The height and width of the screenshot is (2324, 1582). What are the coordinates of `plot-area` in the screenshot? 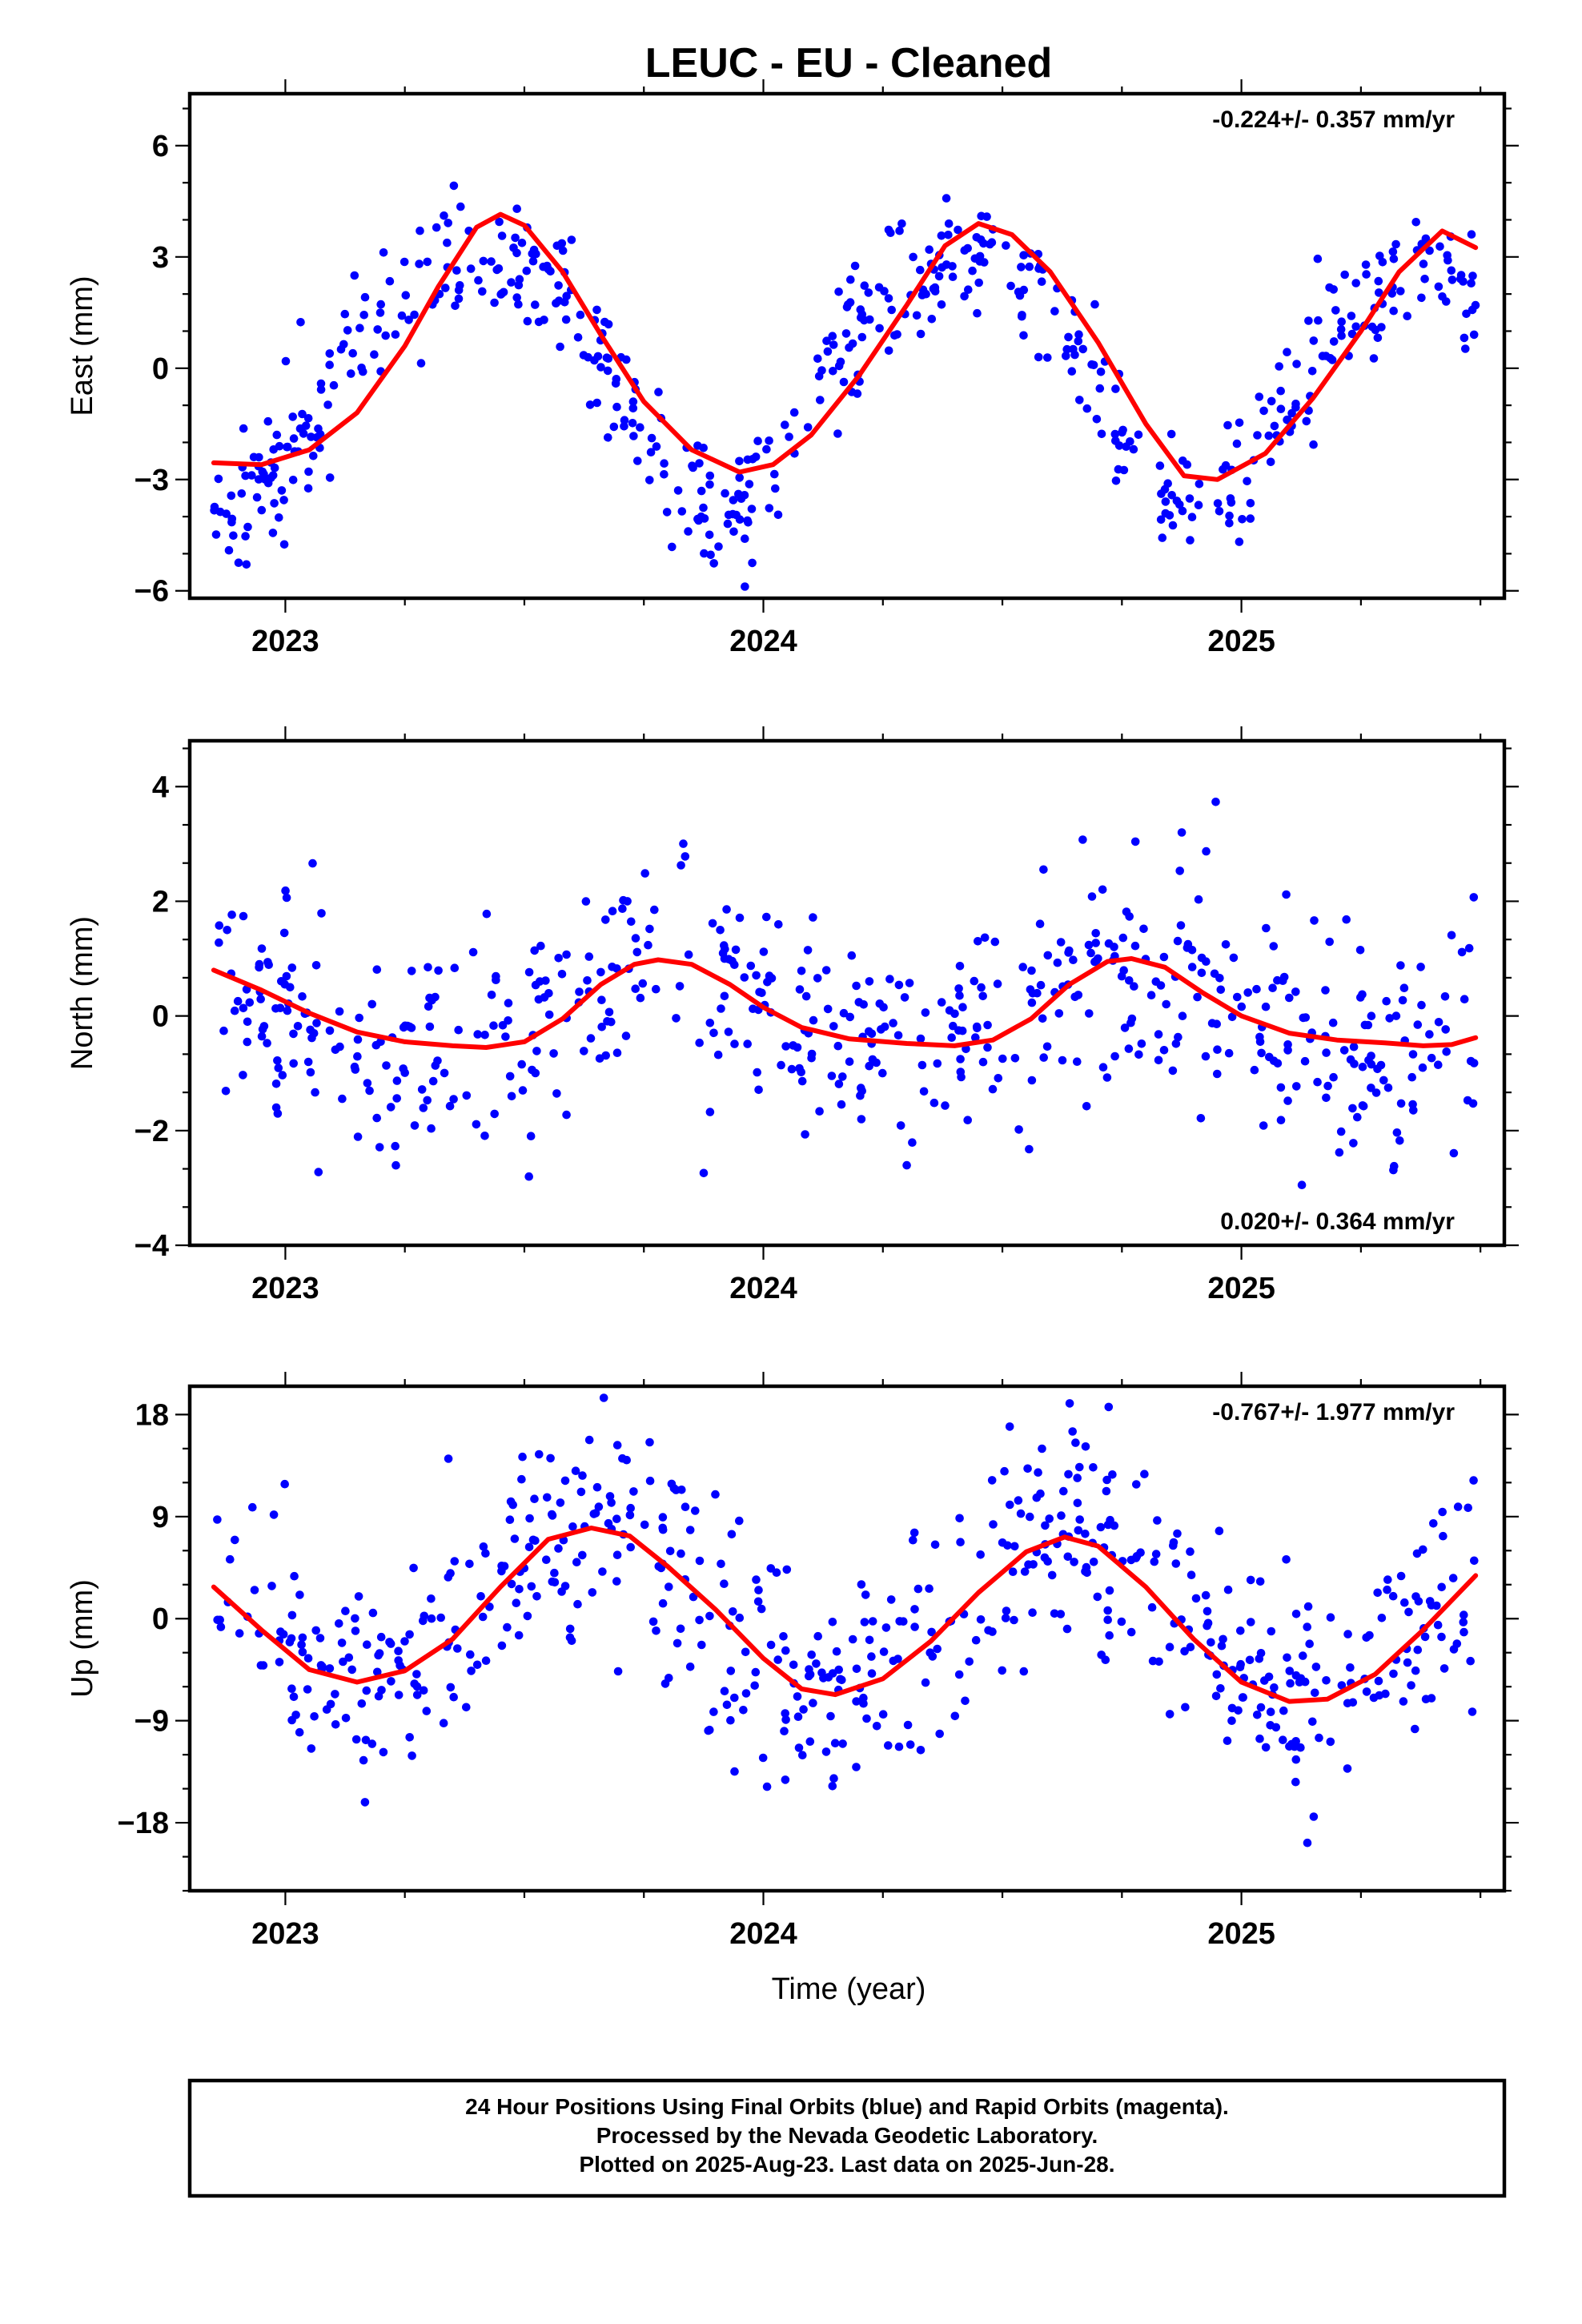 It's located at (845, 993).